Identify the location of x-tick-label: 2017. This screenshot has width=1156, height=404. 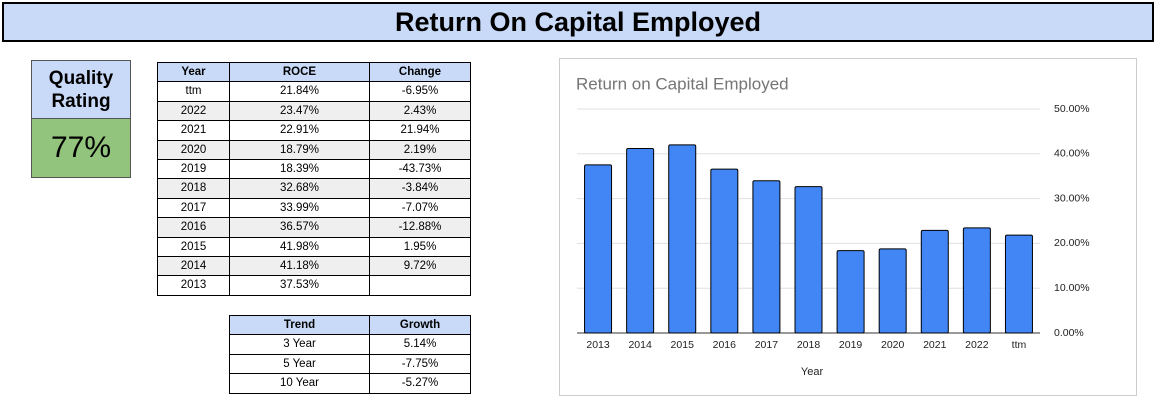
(767, 345).